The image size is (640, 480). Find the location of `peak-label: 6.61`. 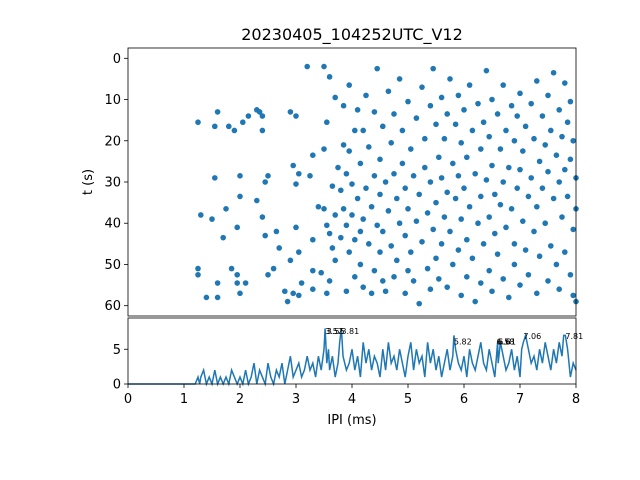

peak-label: 6.61 is located at coordinates (507, 341).